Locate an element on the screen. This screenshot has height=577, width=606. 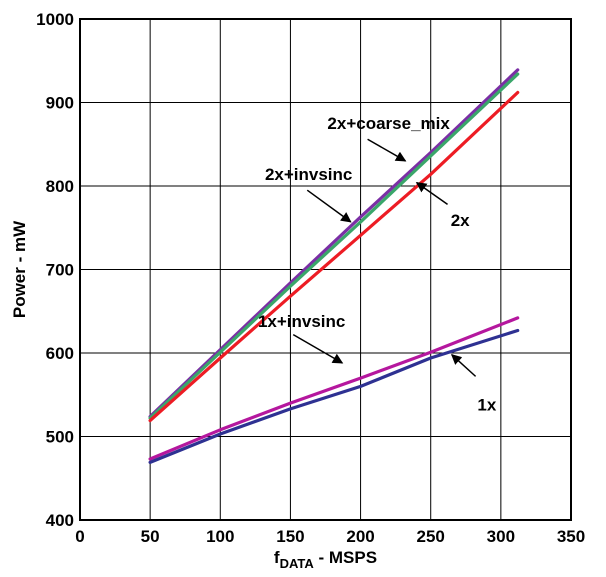
x-tick-label: 250 is located at coordinates (431, 536).